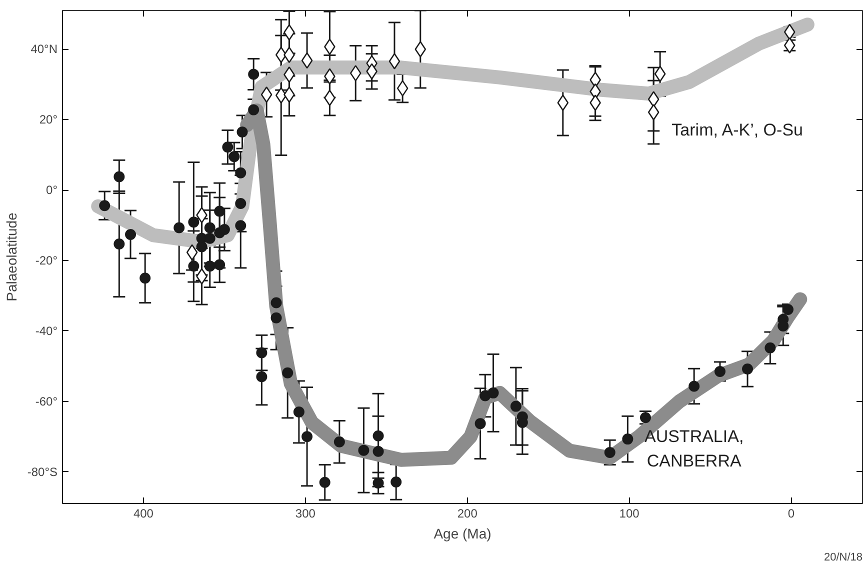 The height and width of the screenshot is (568, 866). Describe the element at coordinates (42, 471) in the screenshot. I see `y-tick-label: -80°S` at that location.